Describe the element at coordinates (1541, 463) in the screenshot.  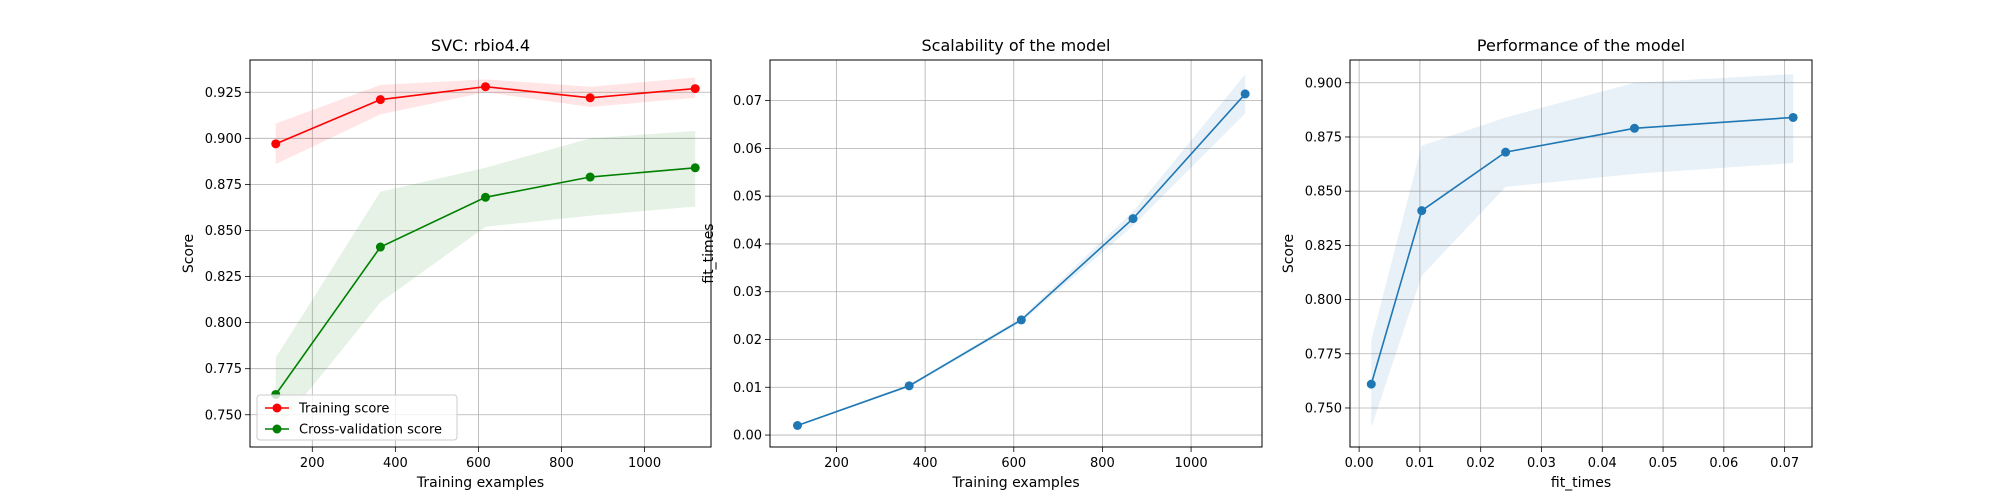
I see `x-tick-label: 0.03` at that location.